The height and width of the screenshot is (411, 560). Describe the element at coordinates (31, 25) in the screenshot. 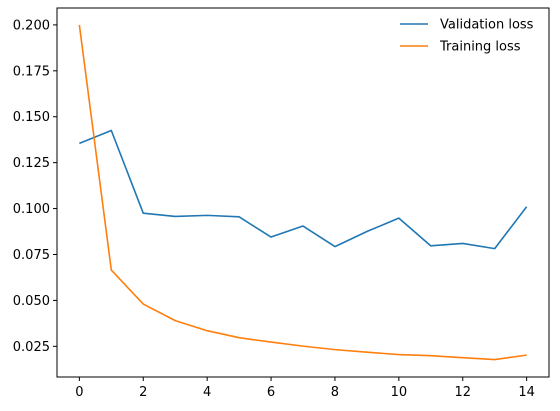

I see `y-tick-label: 0.200` at that location.